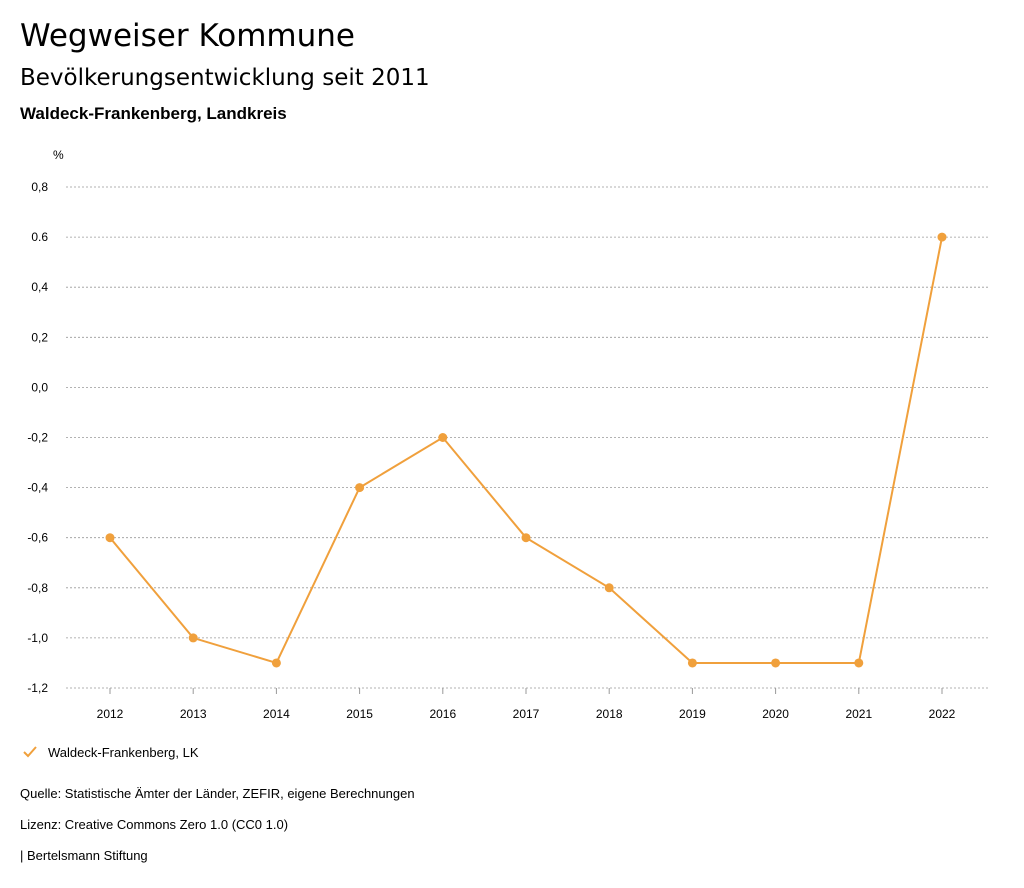  What do you see at coordinates (187, 36) in the screenshot?
I see `chart-title: Wegweiser Kommune` at bounding box center [187, 36].